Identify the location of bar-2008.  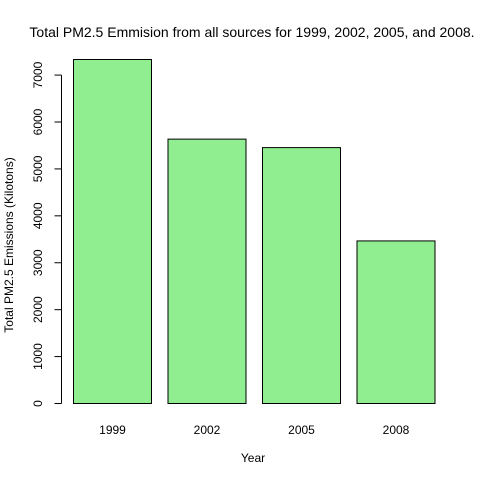
(396, 322).